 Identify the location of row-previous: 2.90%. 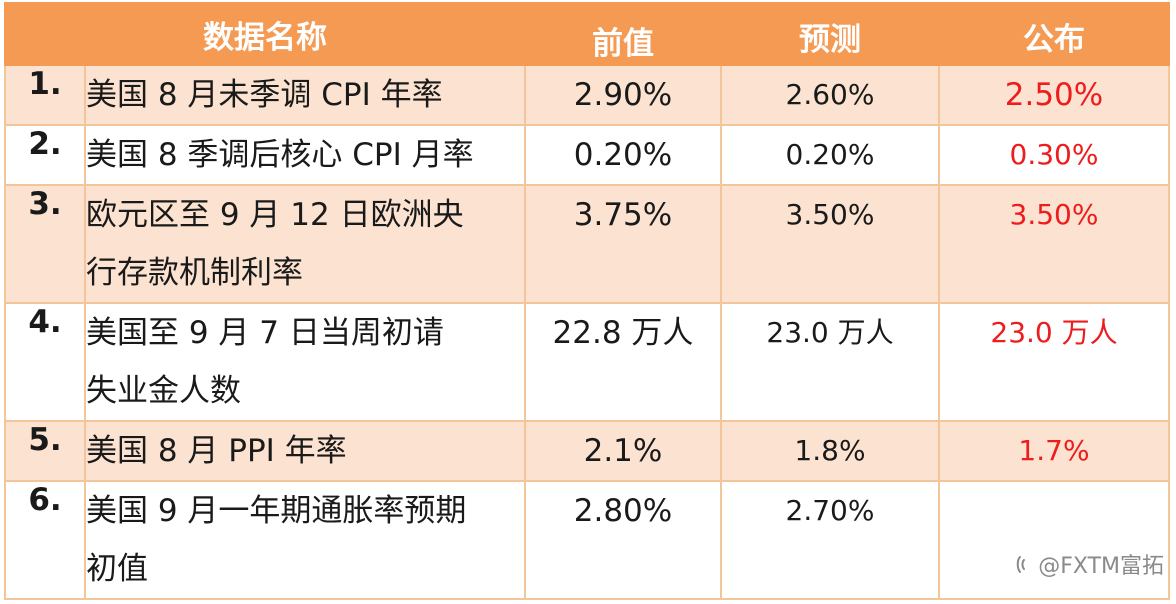
(623, 95).